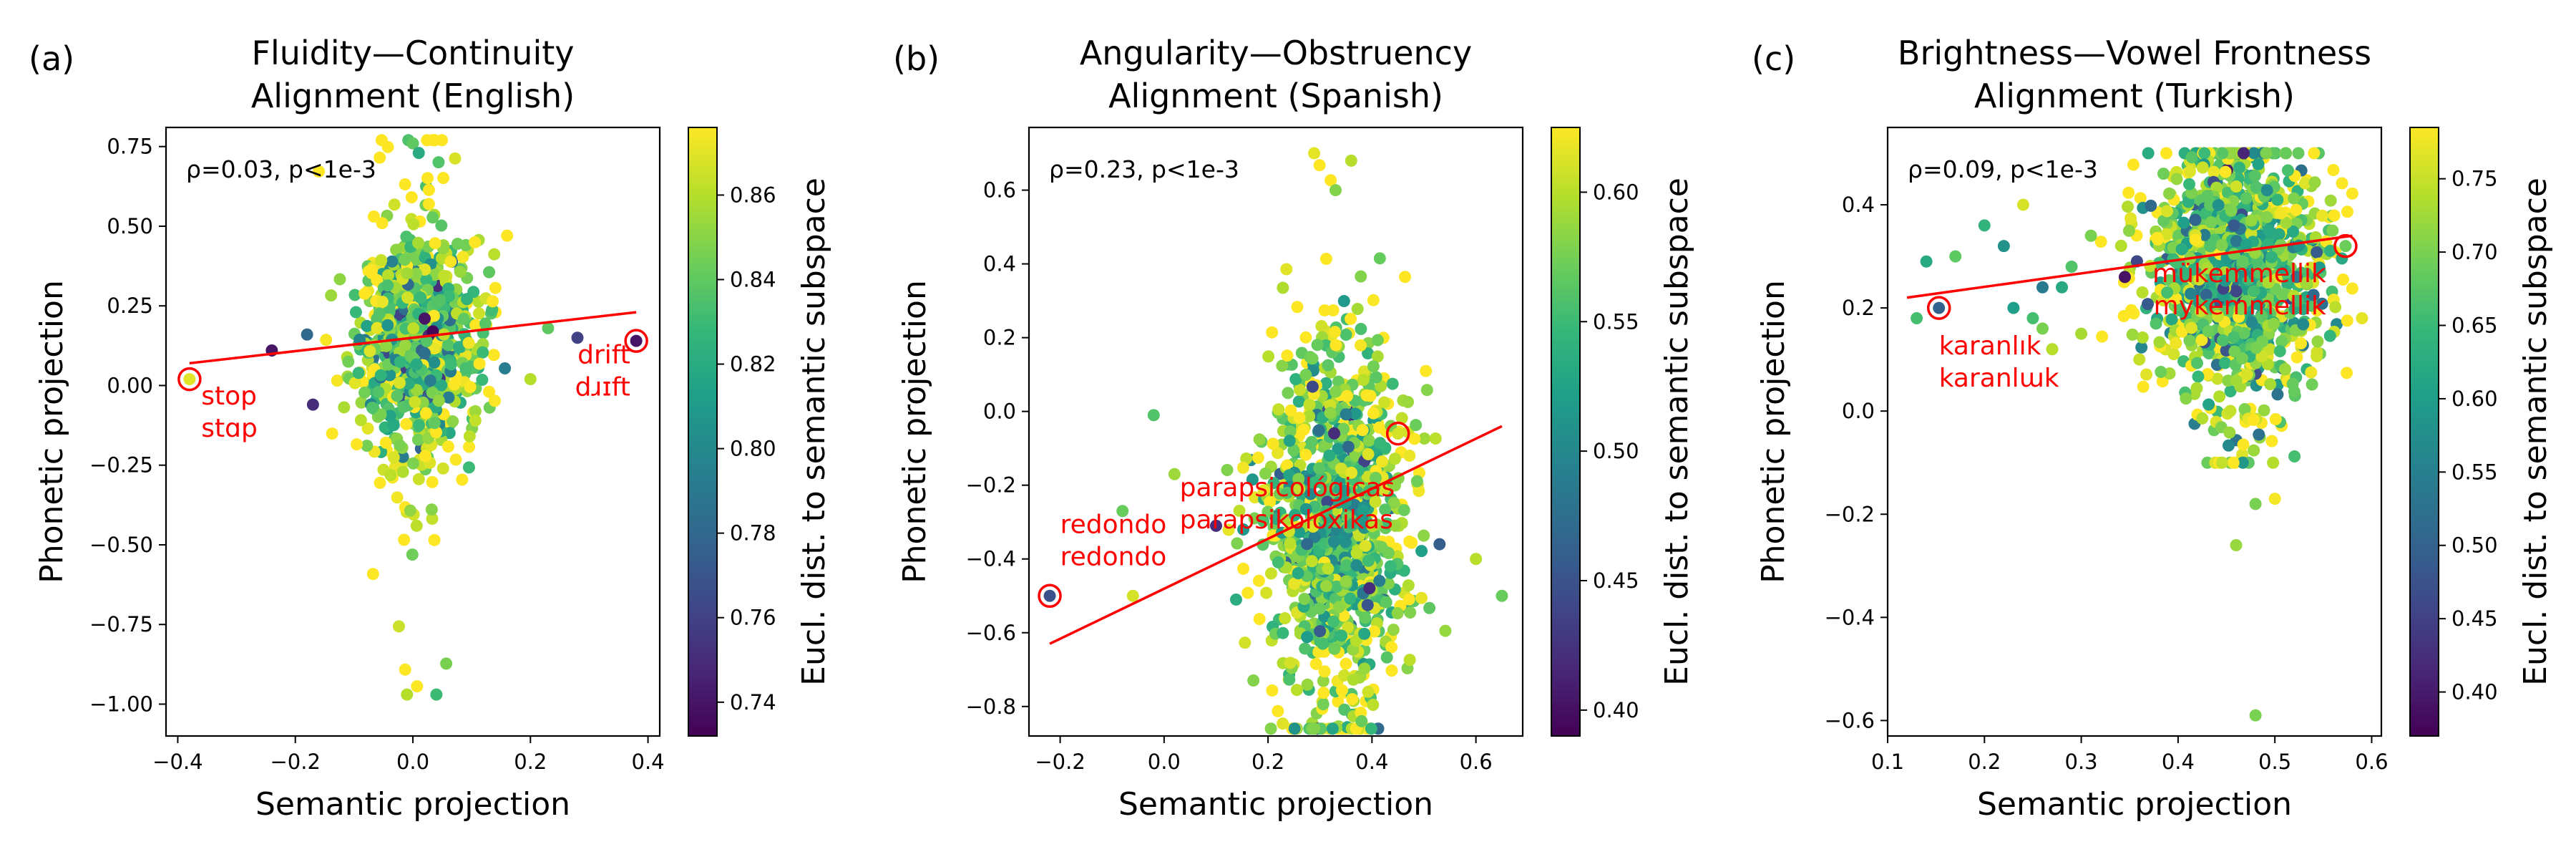 This screenshot has width=2576, height=862. Describe the element at coordinates (753, 618) in the screenshot. I see `colorbar-tick-label: 0.76` at that location.